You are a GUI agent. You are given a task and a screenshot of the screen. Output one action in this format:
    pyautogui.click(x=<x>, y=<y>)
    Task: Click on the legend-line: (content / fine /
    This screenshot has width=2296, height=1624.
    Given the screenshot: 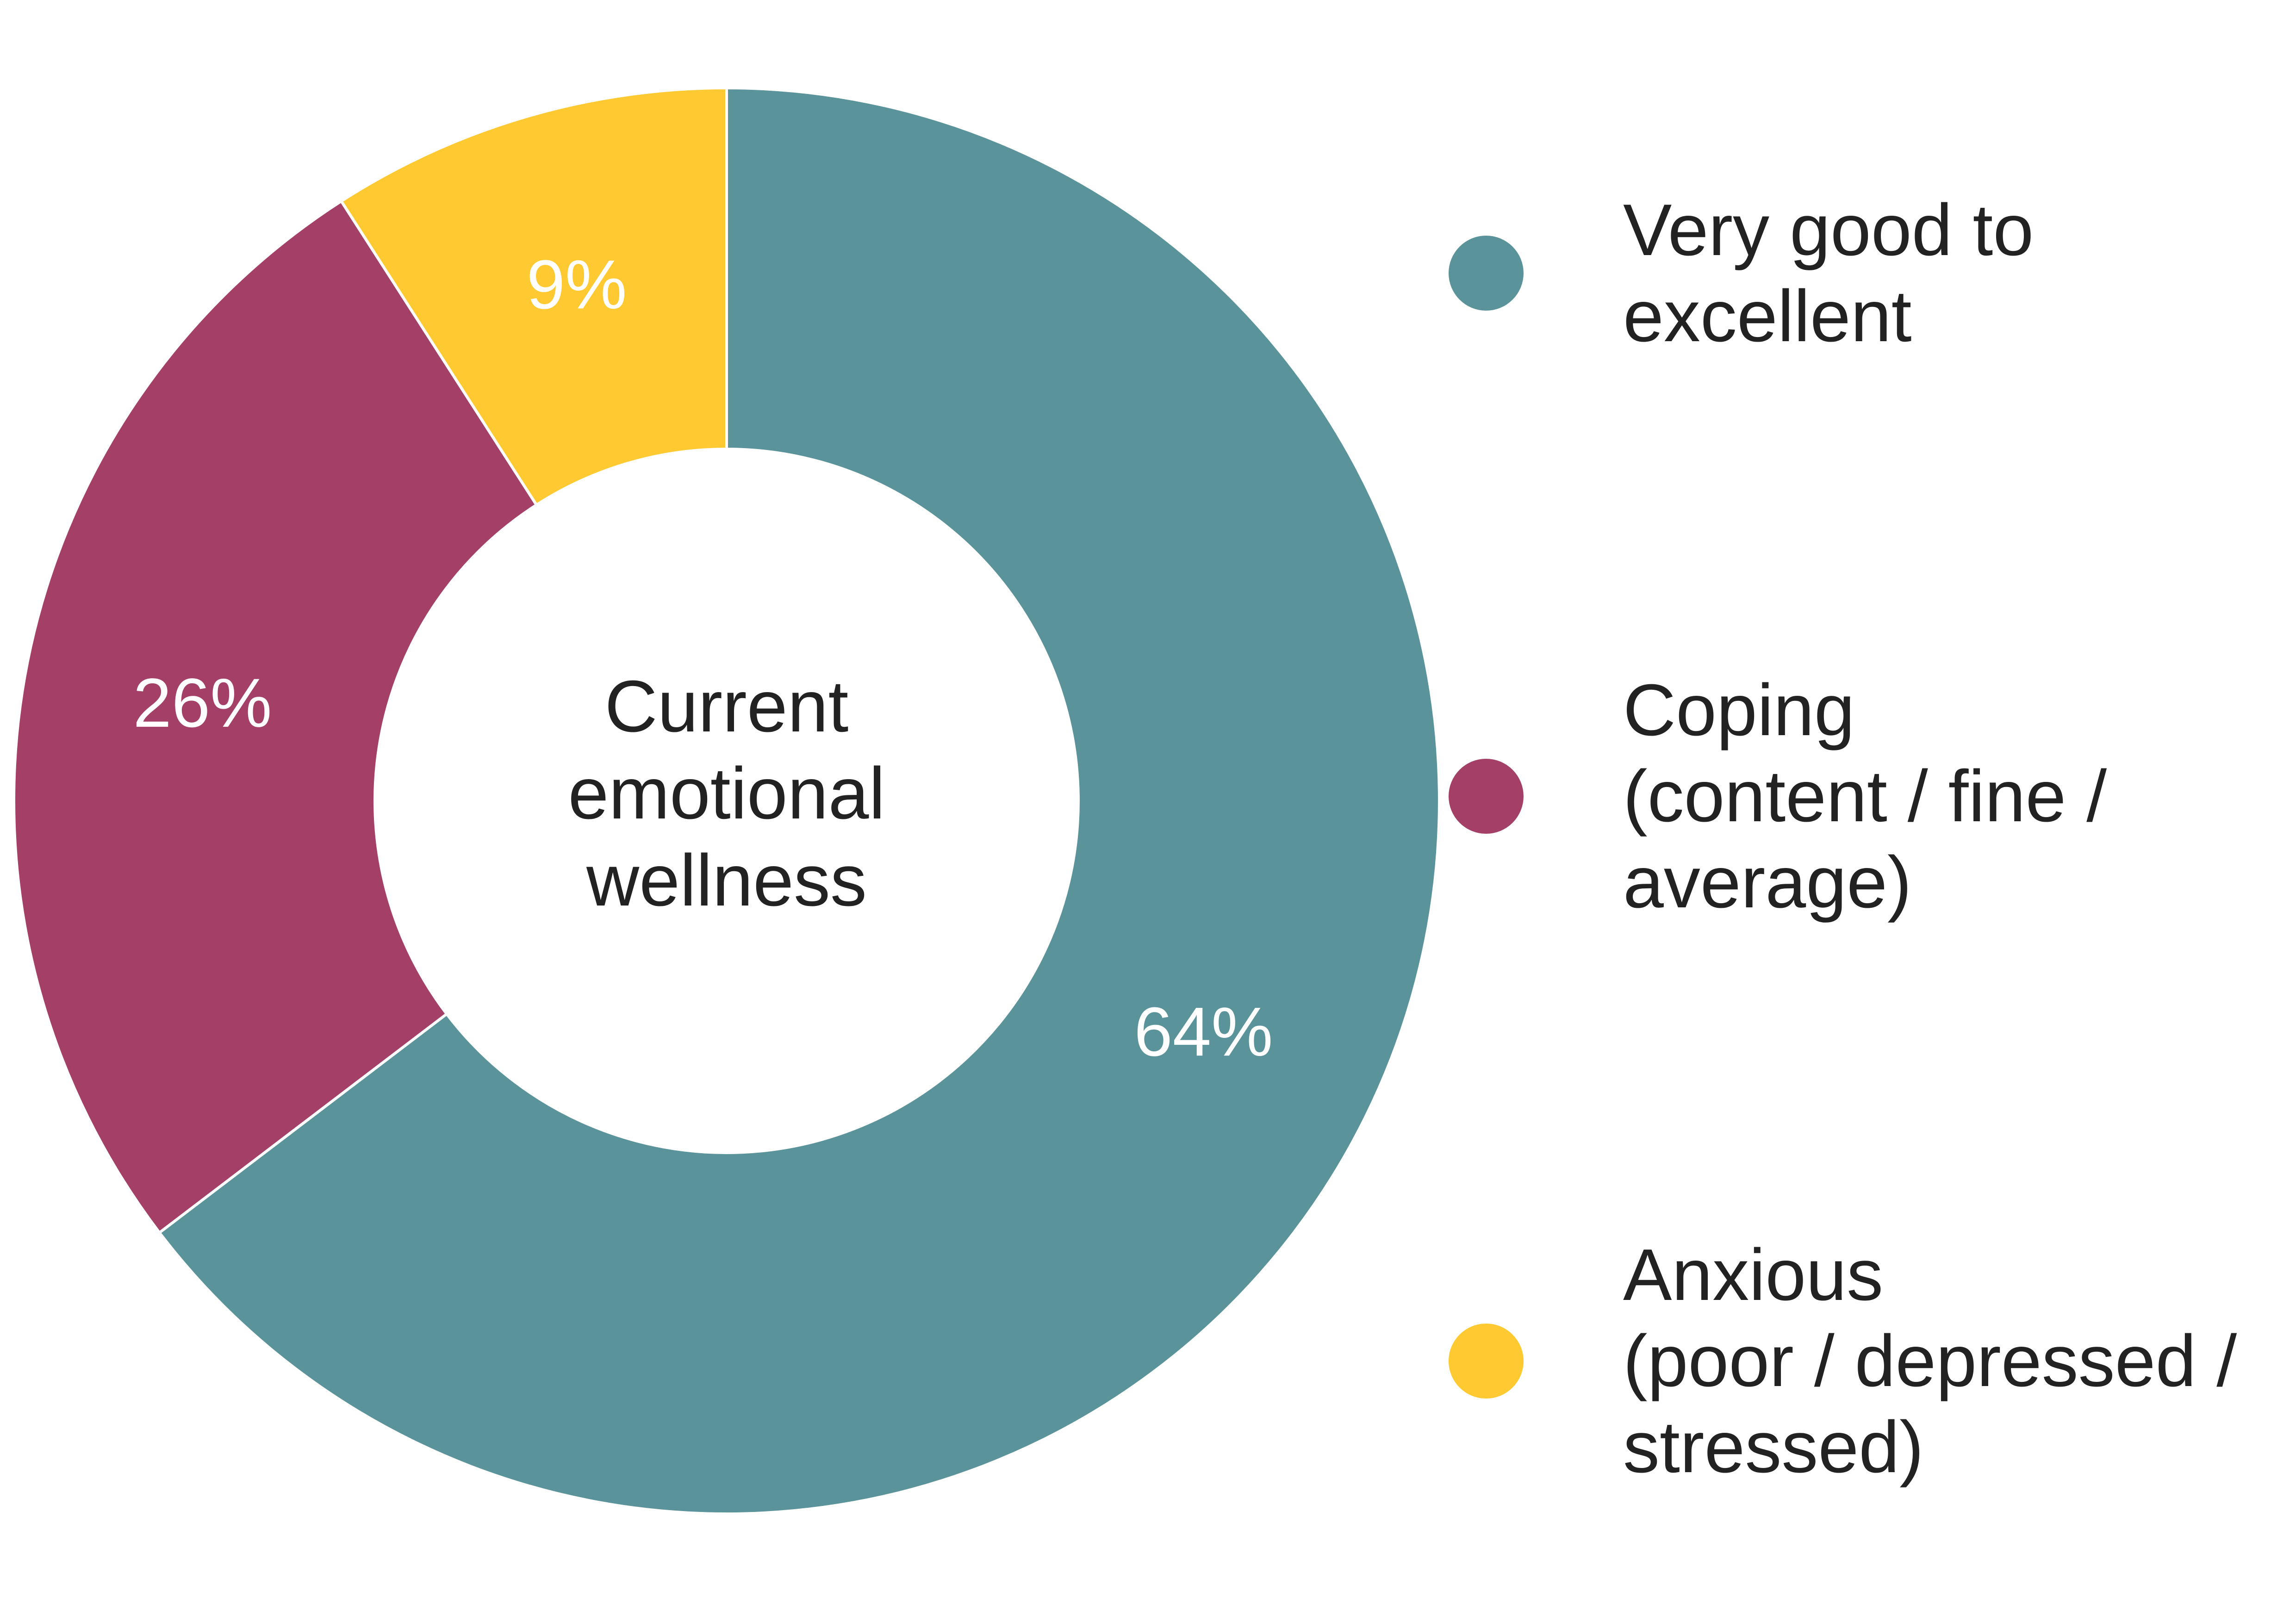 What is the action you would take?
    pyautogui.click(x=1865, y=796)
    